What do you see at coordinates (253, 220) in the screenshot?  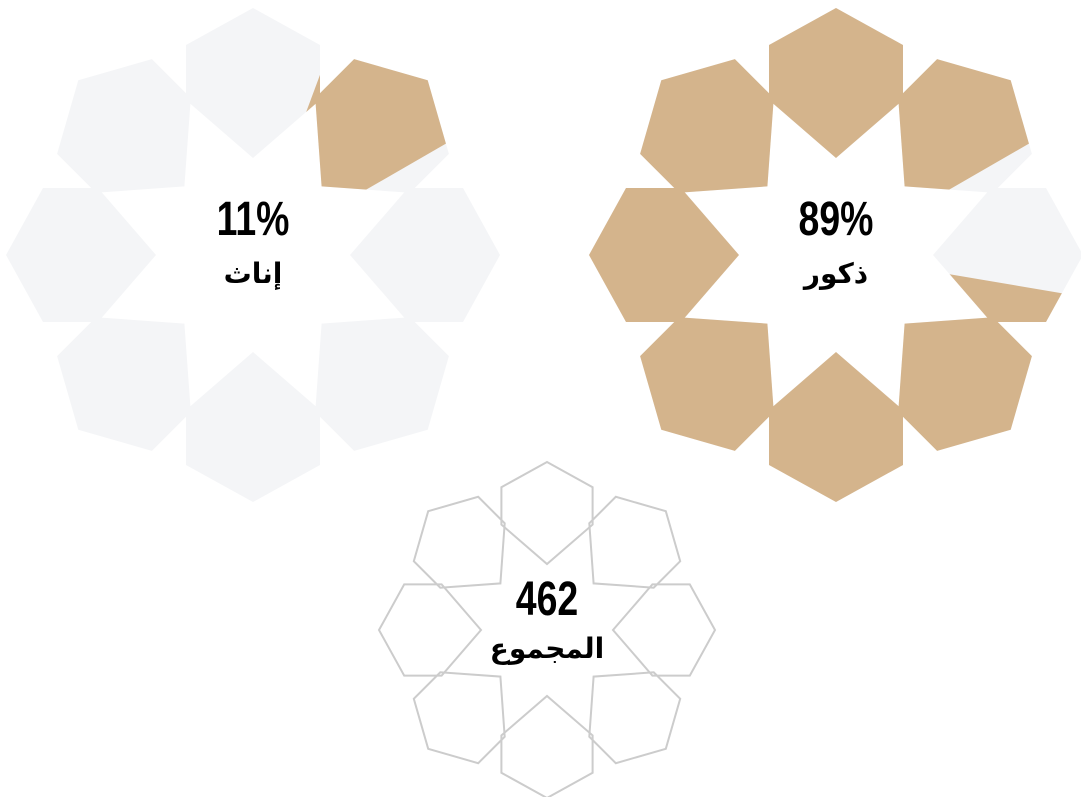 I see `value-label: 11%` at bounding box center [253, 220].